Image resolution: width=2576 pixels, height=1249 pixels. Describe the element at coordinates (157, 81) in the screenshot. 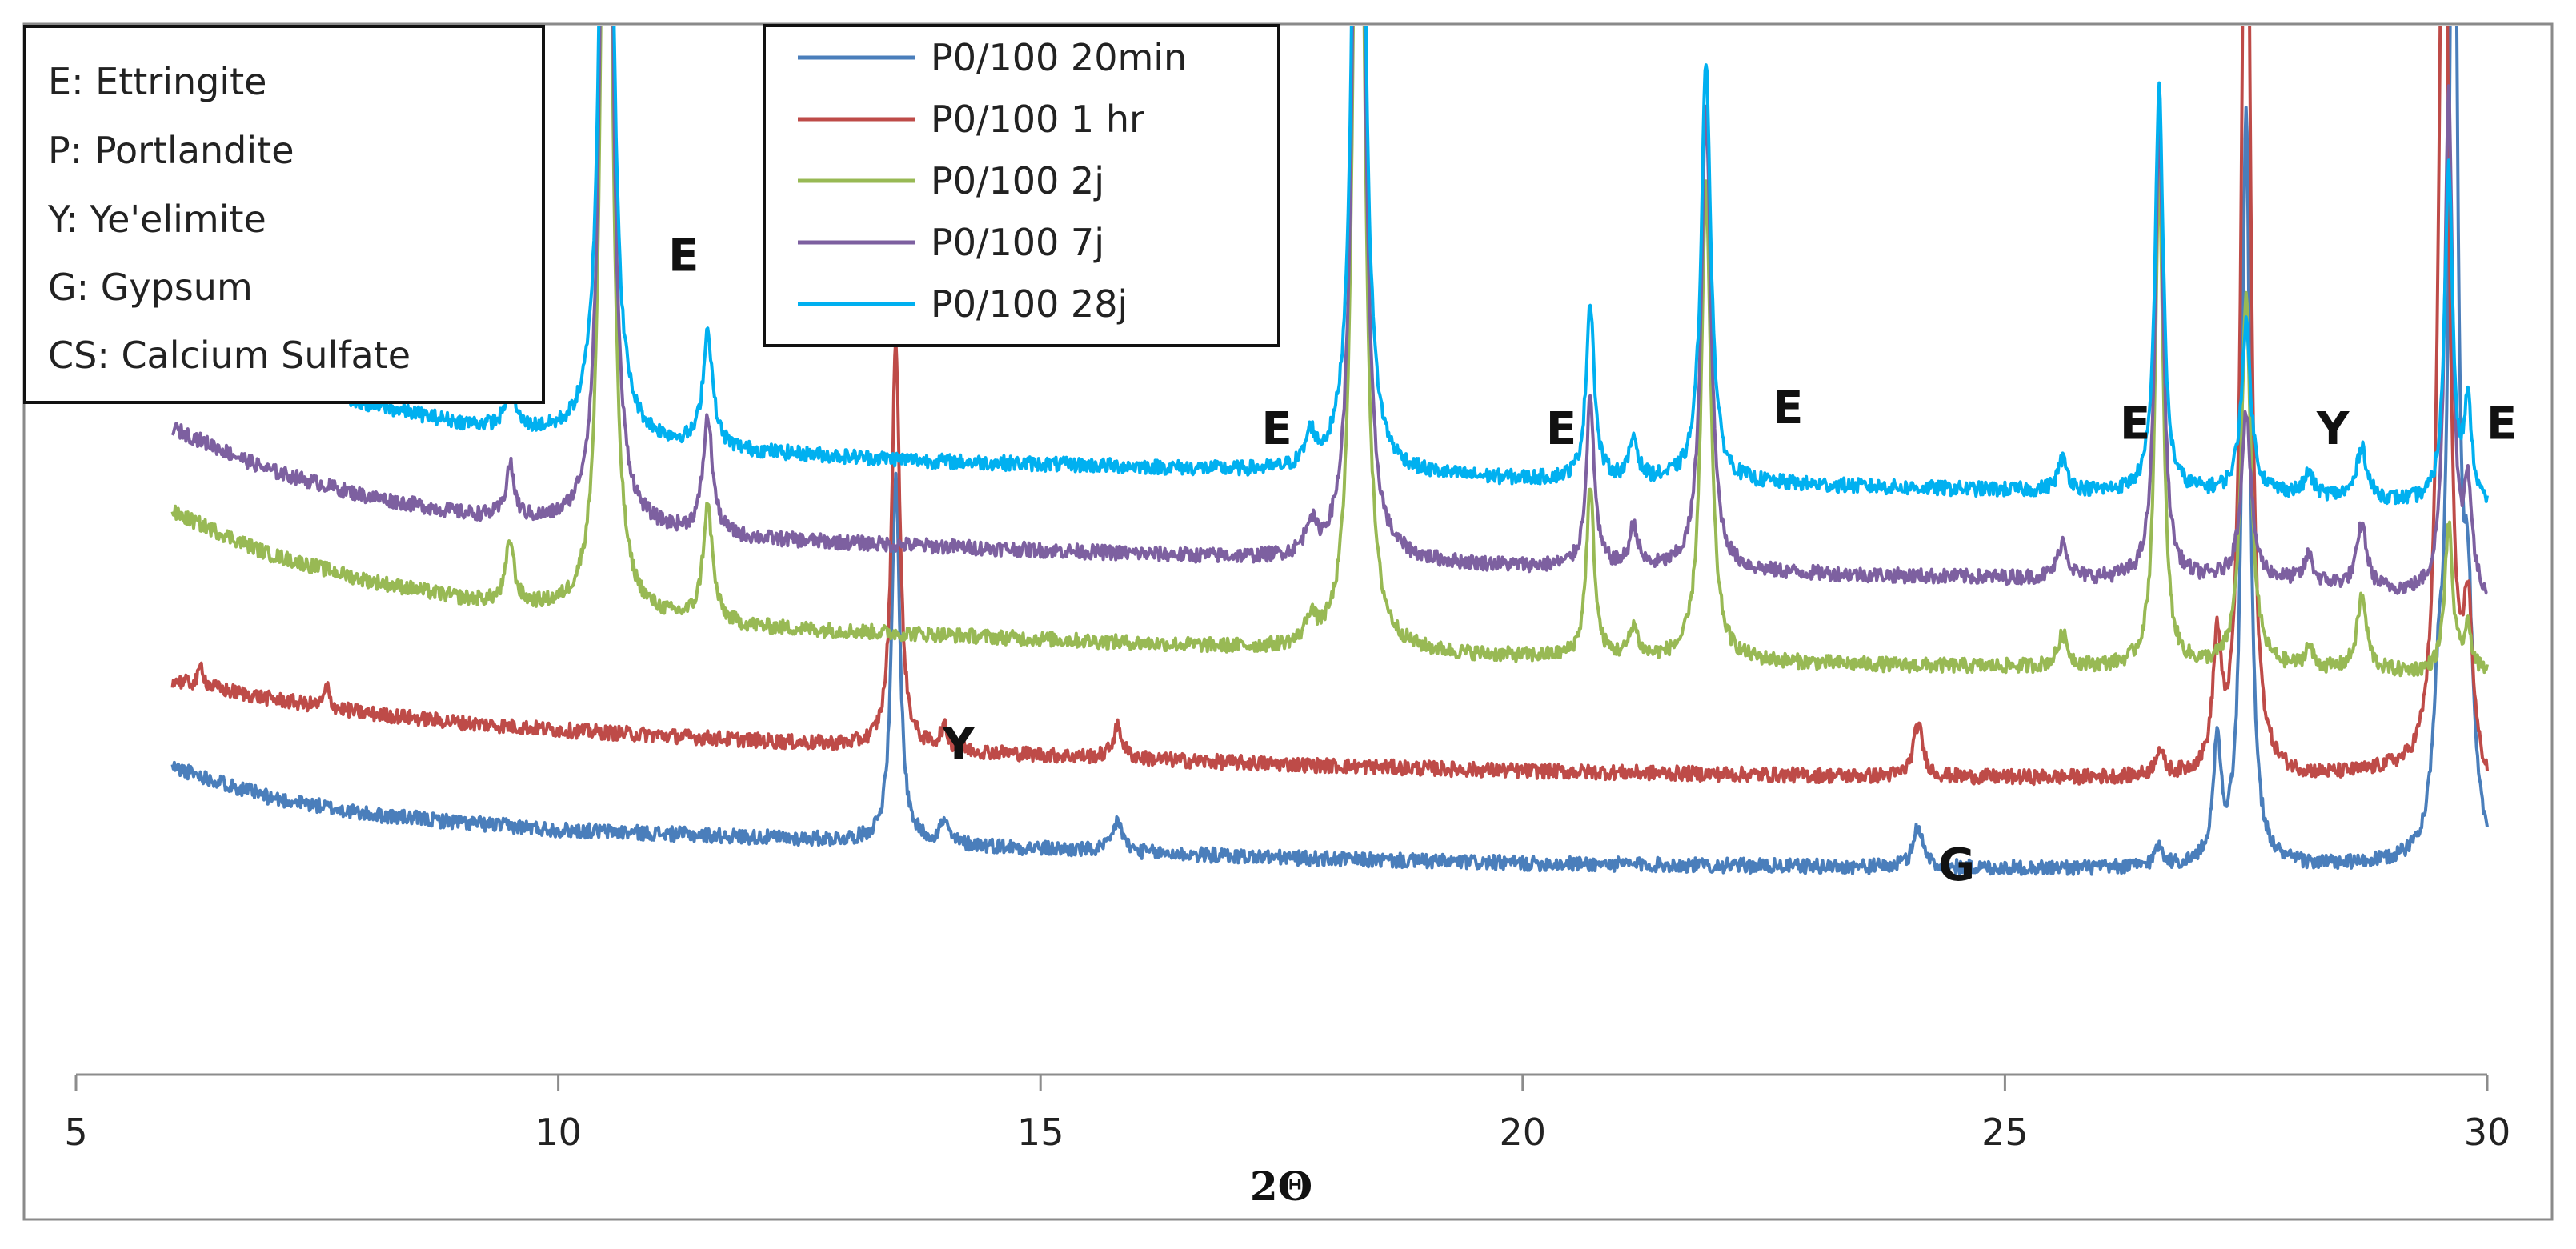

I see `phase-key-ettringite: E: Ettringite` at that location.